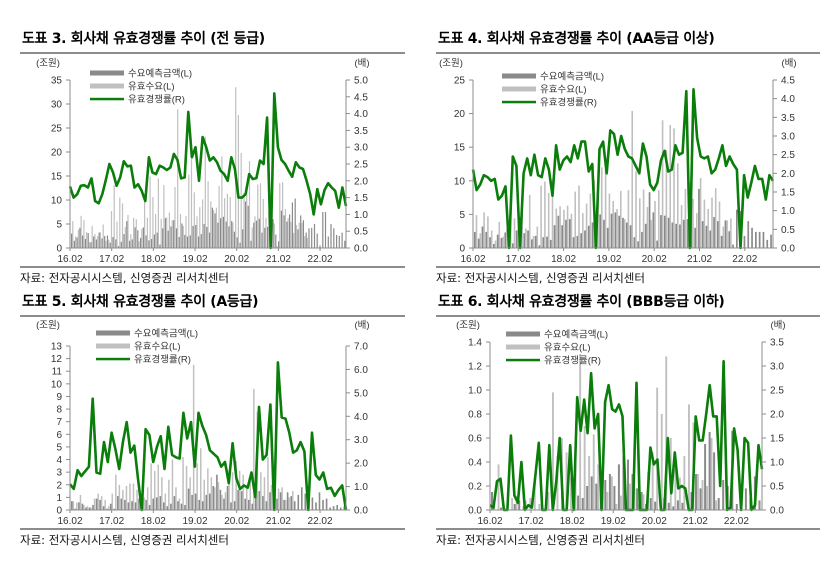  Describe the element at coordinates (107, 99) in the screenshot. I see `legend-ratio-swatch` at that location.